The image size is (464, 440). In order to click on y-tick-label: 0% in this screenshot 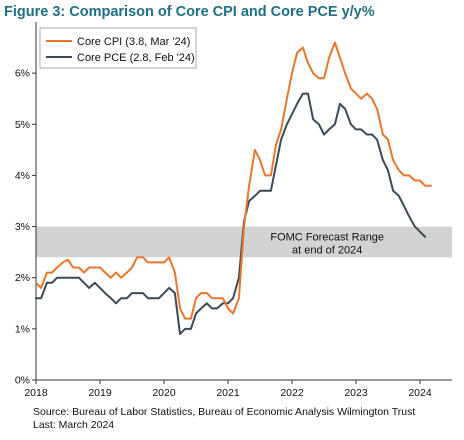, I will do `click(22, 381)`.